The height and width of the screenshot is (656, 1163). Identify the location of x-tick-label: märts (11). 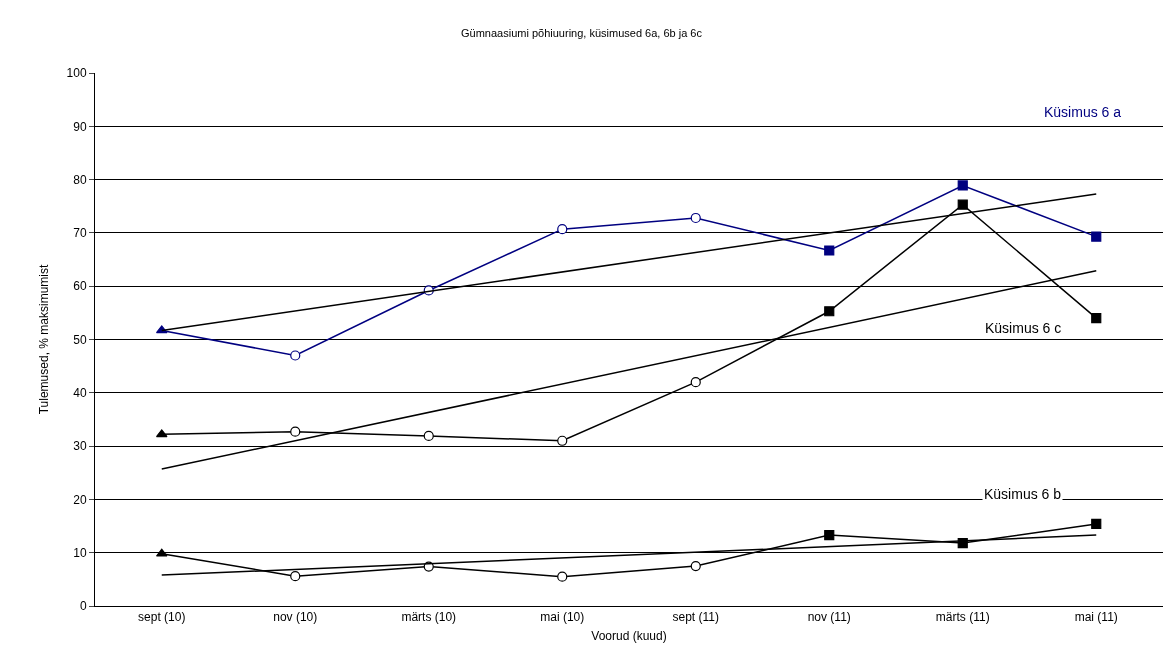
(962, 617).